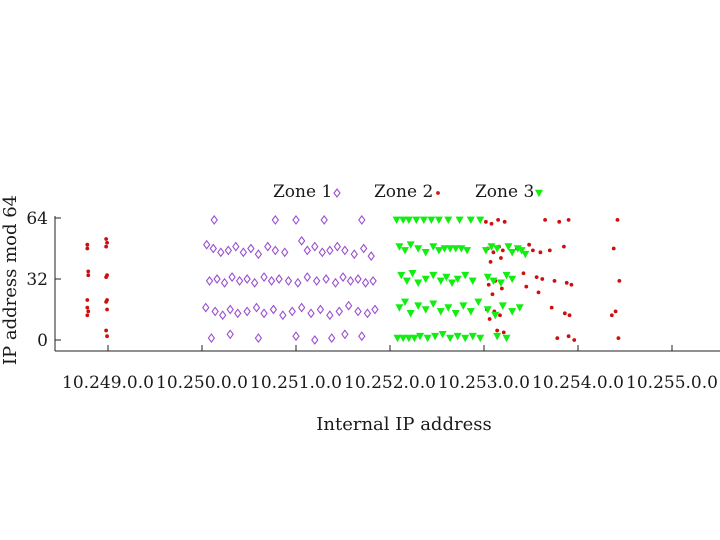 The height and width of the screenshot is (540, 720). Describe the element at coordinates (484, 383) in the screenshot. I see `x-tick-label: 10.253.0.0` at that location.